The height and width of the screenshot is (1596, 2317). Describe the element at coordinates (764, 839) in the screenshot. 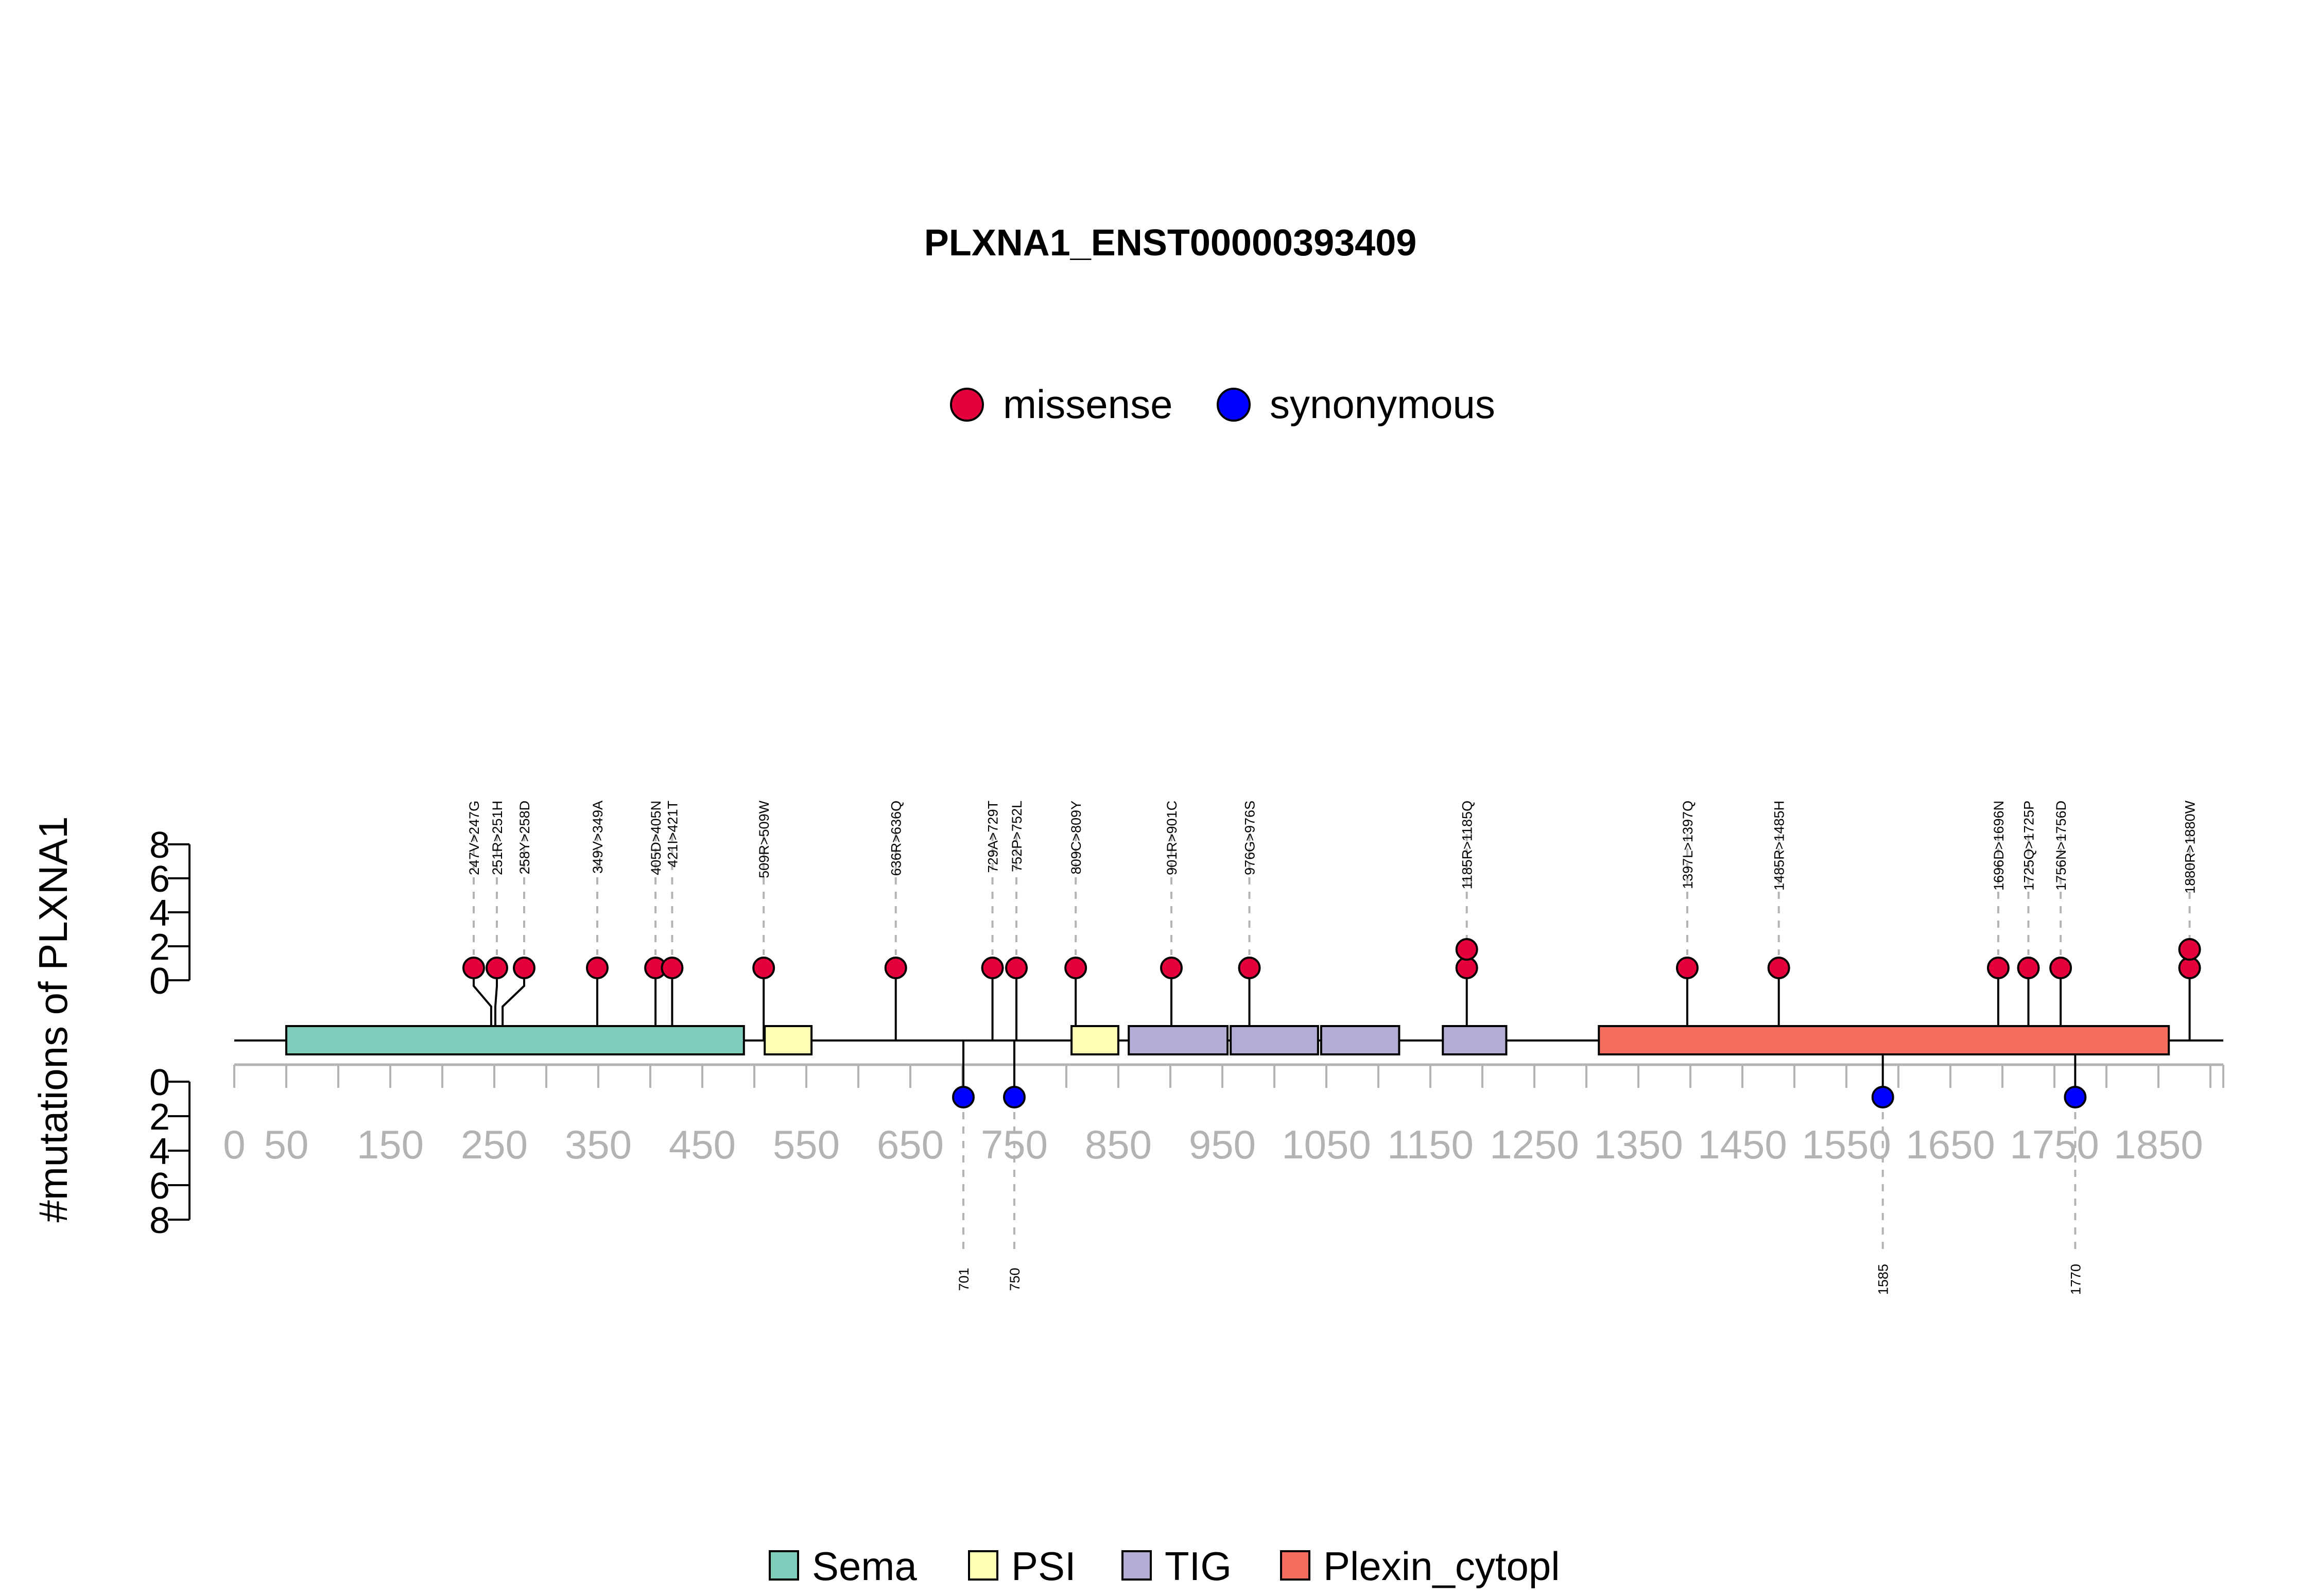

I see `mutation-label-509: 509R>509W` at that location.